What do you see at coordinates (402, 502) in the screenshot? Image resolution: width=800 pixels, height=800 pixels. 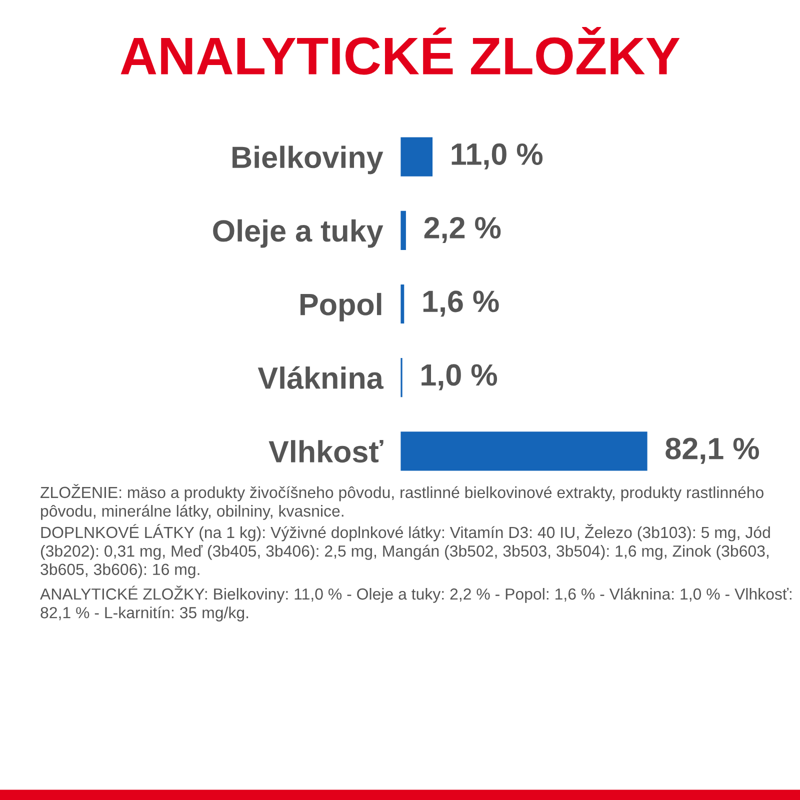 I see `annotation: ZLOŽENIE: mäso a produkty živočíšneho pôvodu, rastlinné bielkovinové extrakty, produkty rastlinného pôvodu, minerálne látky, obilniny, kvasnice.` at bounding box center [402, 502].